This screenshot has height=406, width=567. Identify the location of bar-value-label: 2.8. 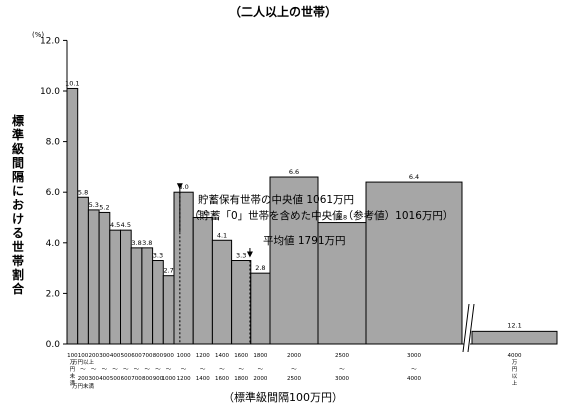
(260, 268).